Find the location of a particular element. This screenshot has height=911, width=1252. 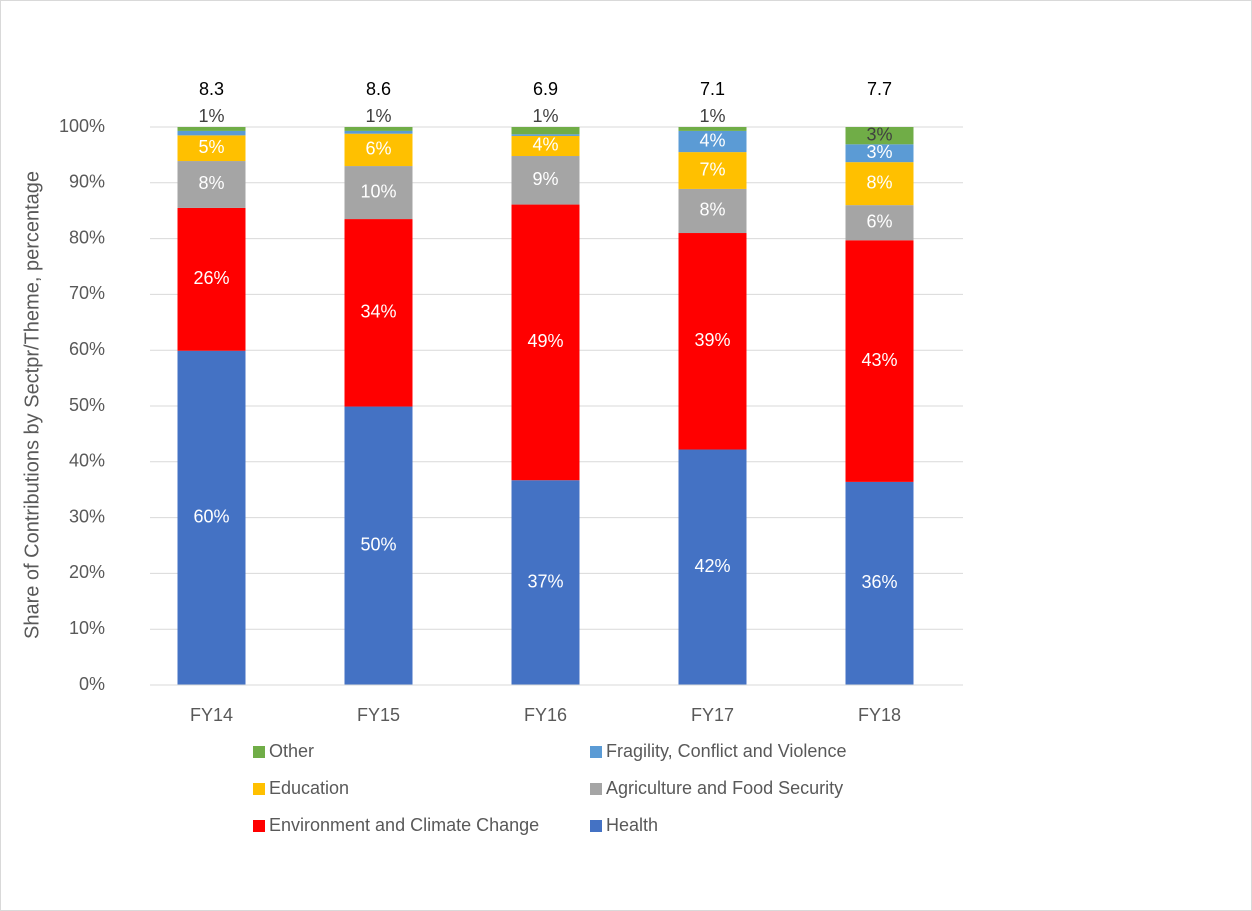

legend-label: Agriculture and Food Security is located at coordinates (724, 788).